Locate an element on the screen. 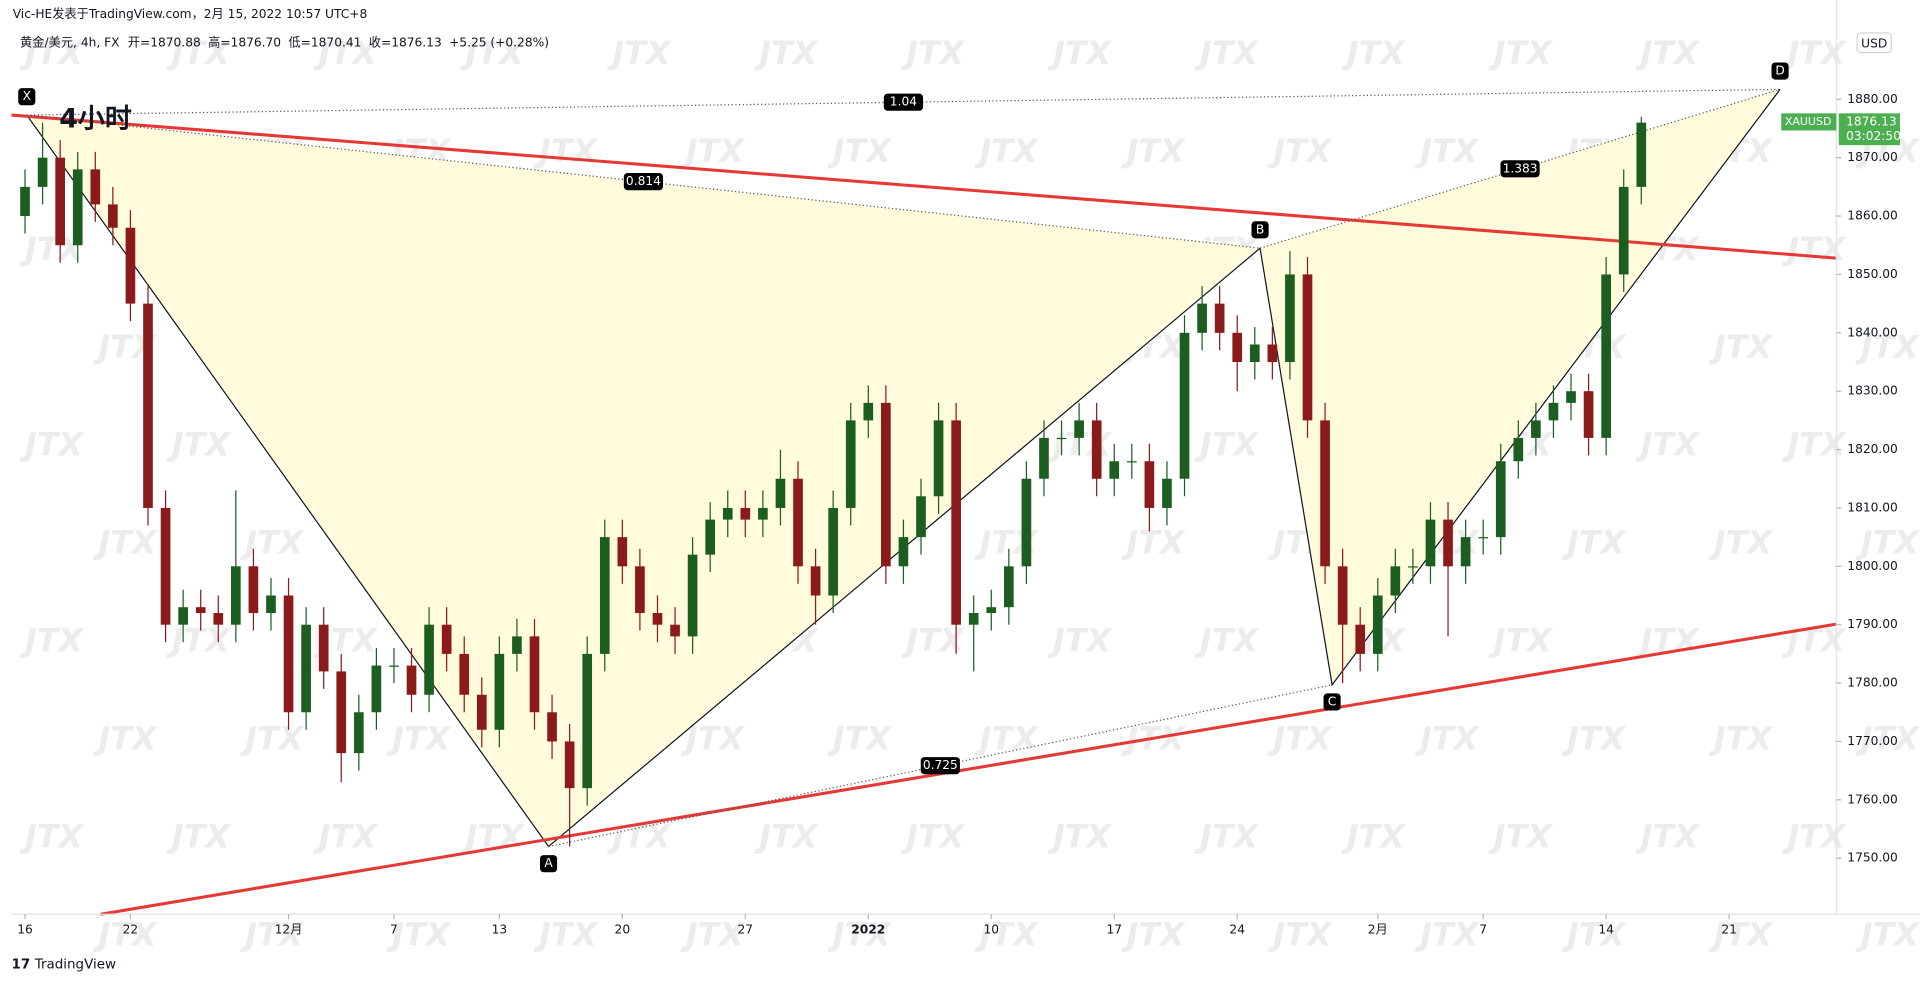  y-tick-label: 1750.00 is located at coordinates (1872, 858).